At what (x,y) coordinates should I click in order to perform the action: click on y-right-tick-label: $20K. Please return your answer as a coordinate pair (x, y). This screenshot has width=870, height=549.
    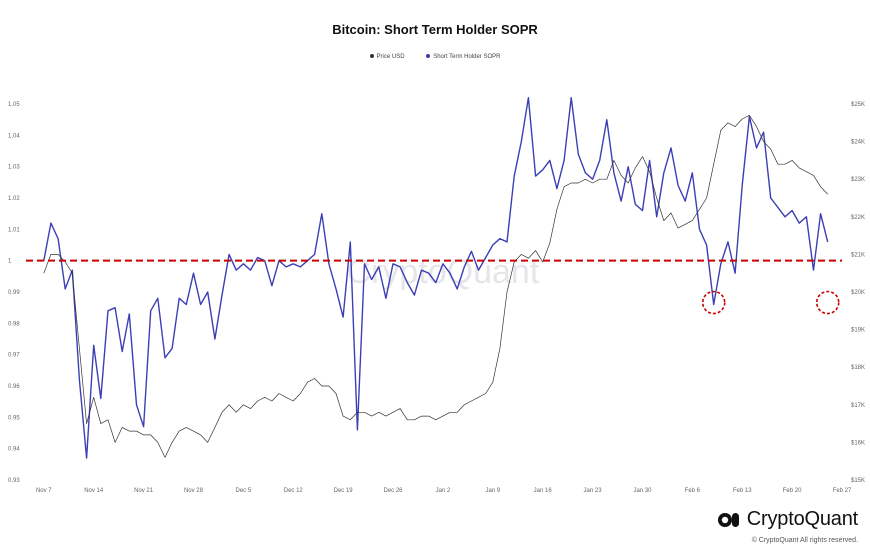
    Looking at the image, I should click on (858, 293).